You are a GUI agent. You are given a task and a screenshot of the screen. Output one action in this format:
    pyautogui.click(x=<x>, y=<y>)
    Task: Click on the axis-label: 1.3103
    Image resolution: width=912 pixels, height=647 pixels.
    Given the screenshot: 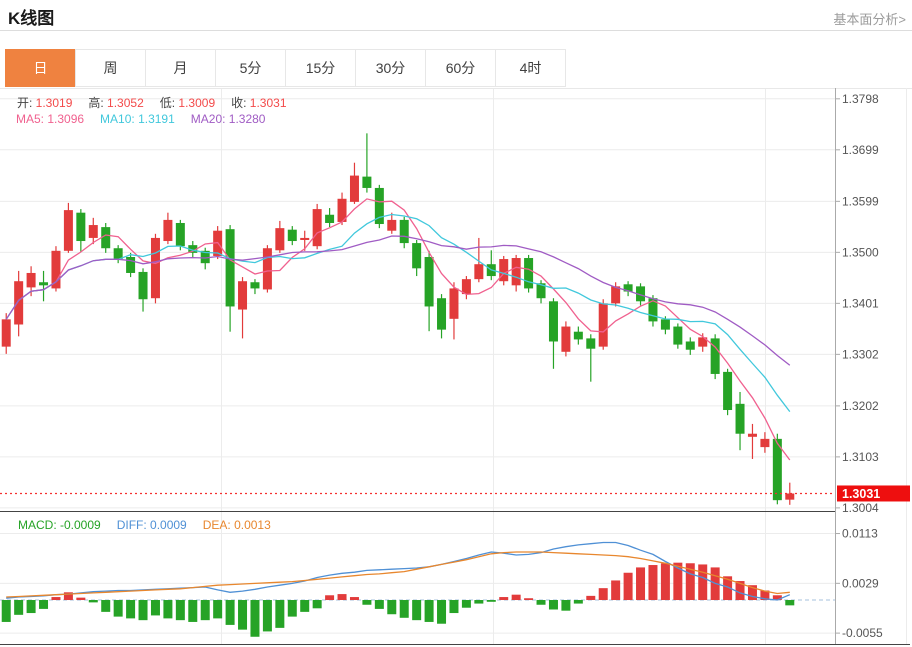 What is the action you would take?
    pyautogui.click(x=860, y=457)
    